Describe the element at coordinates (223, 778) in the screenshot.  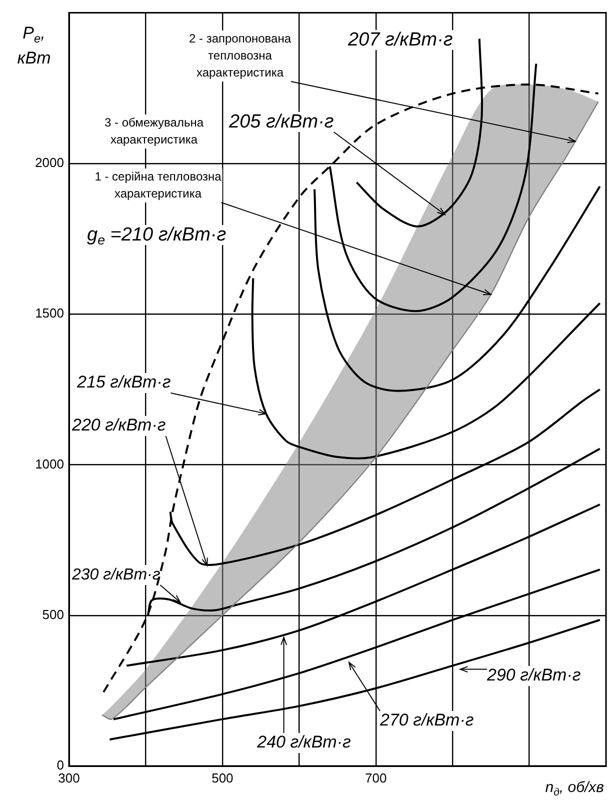
I see `x-tick-label: 500` at that location.